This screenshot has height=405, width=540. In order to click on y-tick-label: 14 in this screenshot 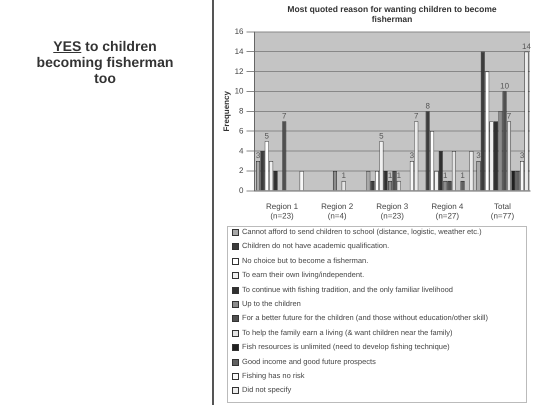, I will do `click(239, 51)`.